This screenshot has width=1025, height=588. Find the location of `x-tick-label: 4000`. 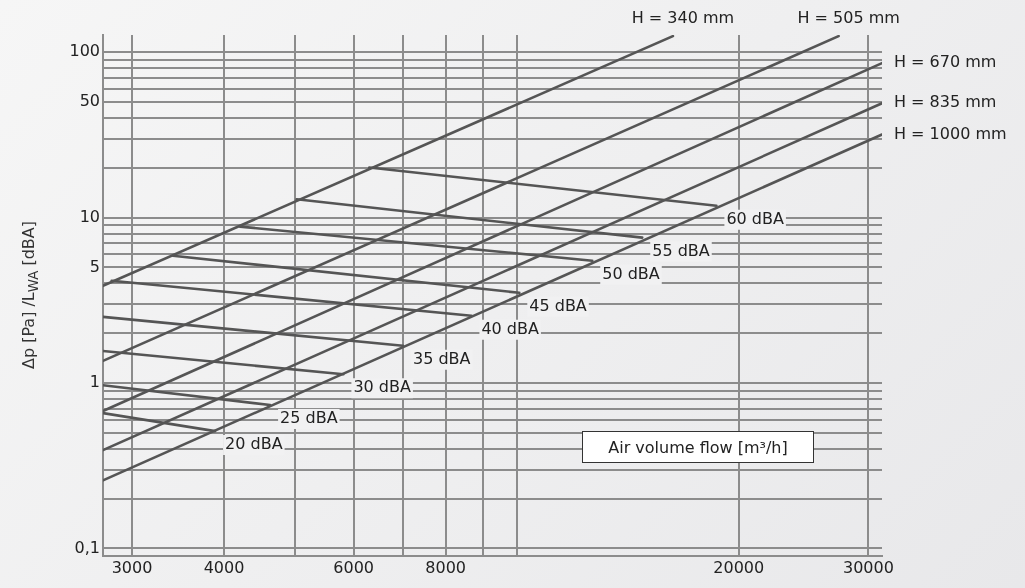

x-tick-label: 4000 is located at coordinates (224, 567).